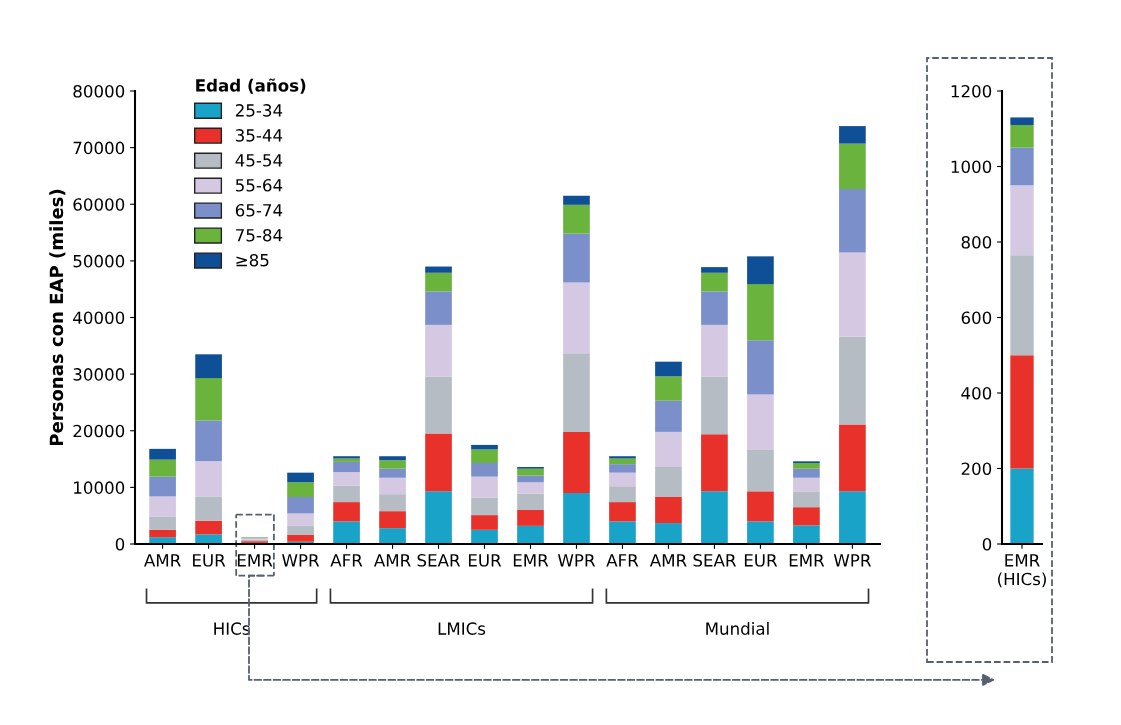 Image resolution: width=1121 pixels, height=725 pixels. I want to click on y-tick-label: 600, so click(976, 318).